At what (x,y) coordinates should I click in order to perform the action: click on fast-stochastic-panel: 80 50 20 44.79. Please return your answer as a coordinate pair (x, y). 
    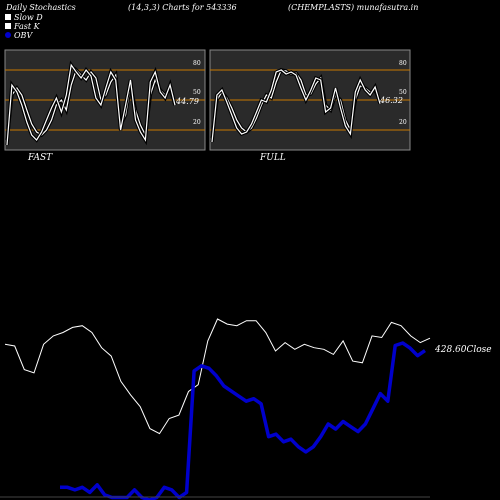
    Looking at the image, I should click on (105, 100).